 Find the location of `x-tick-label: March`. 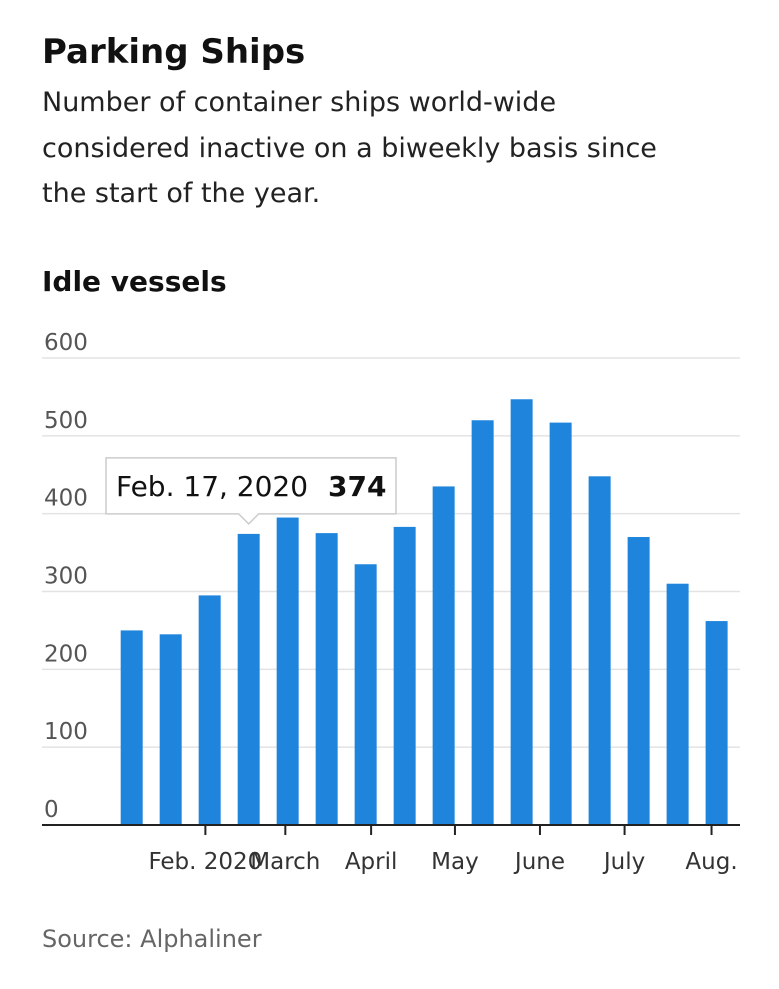

x-tick-label: March is located at coordinates (285, 862).